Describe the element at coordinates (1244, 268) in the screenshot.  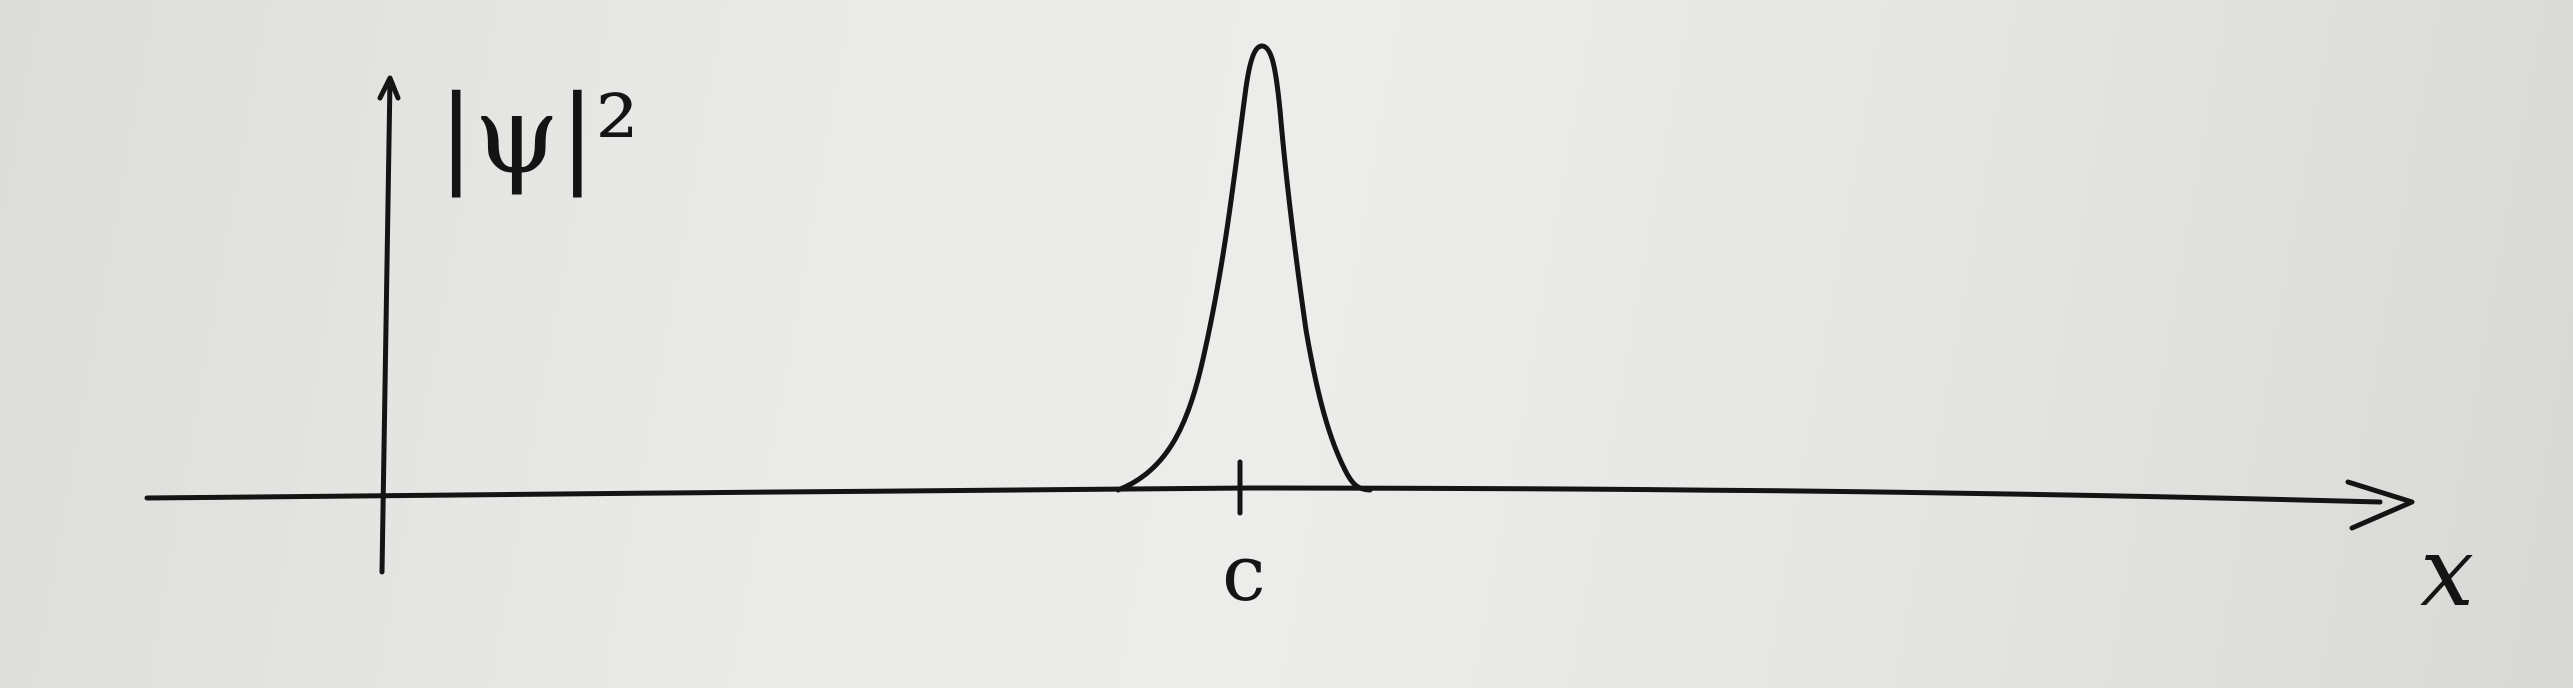
I see `probability-peak-curve` at that location.